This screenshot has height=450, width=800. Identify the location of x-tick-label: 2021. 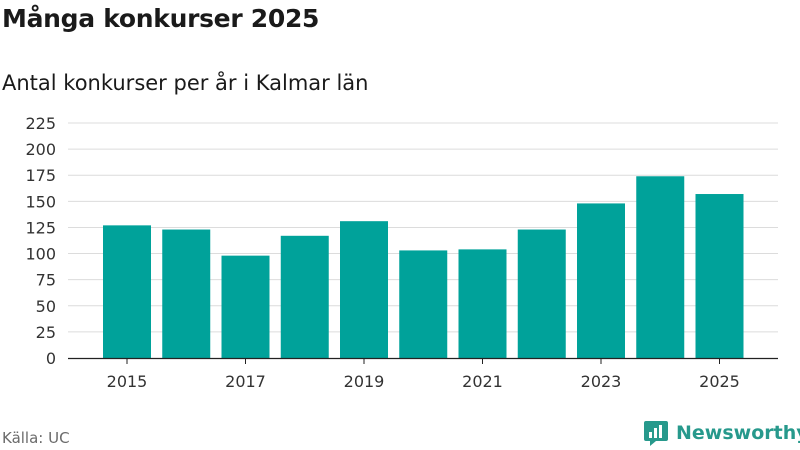
(482, 381).